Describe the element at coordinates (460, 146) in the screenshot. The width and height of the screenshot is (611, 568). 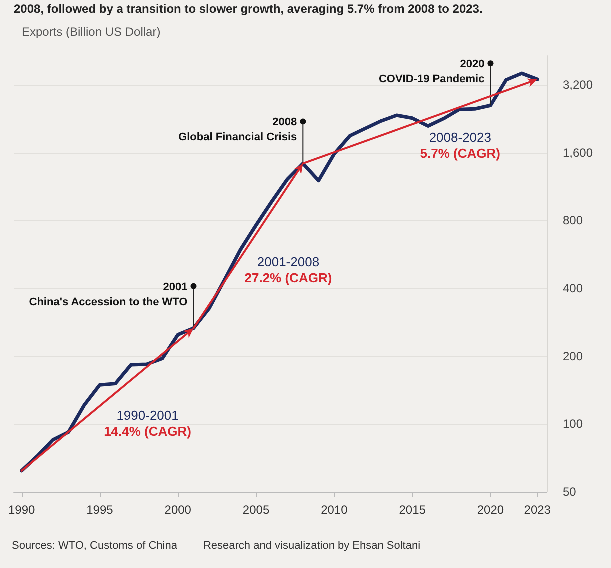
I see `annotation: 2008-2023 5.7% (CAGR)` at that location.